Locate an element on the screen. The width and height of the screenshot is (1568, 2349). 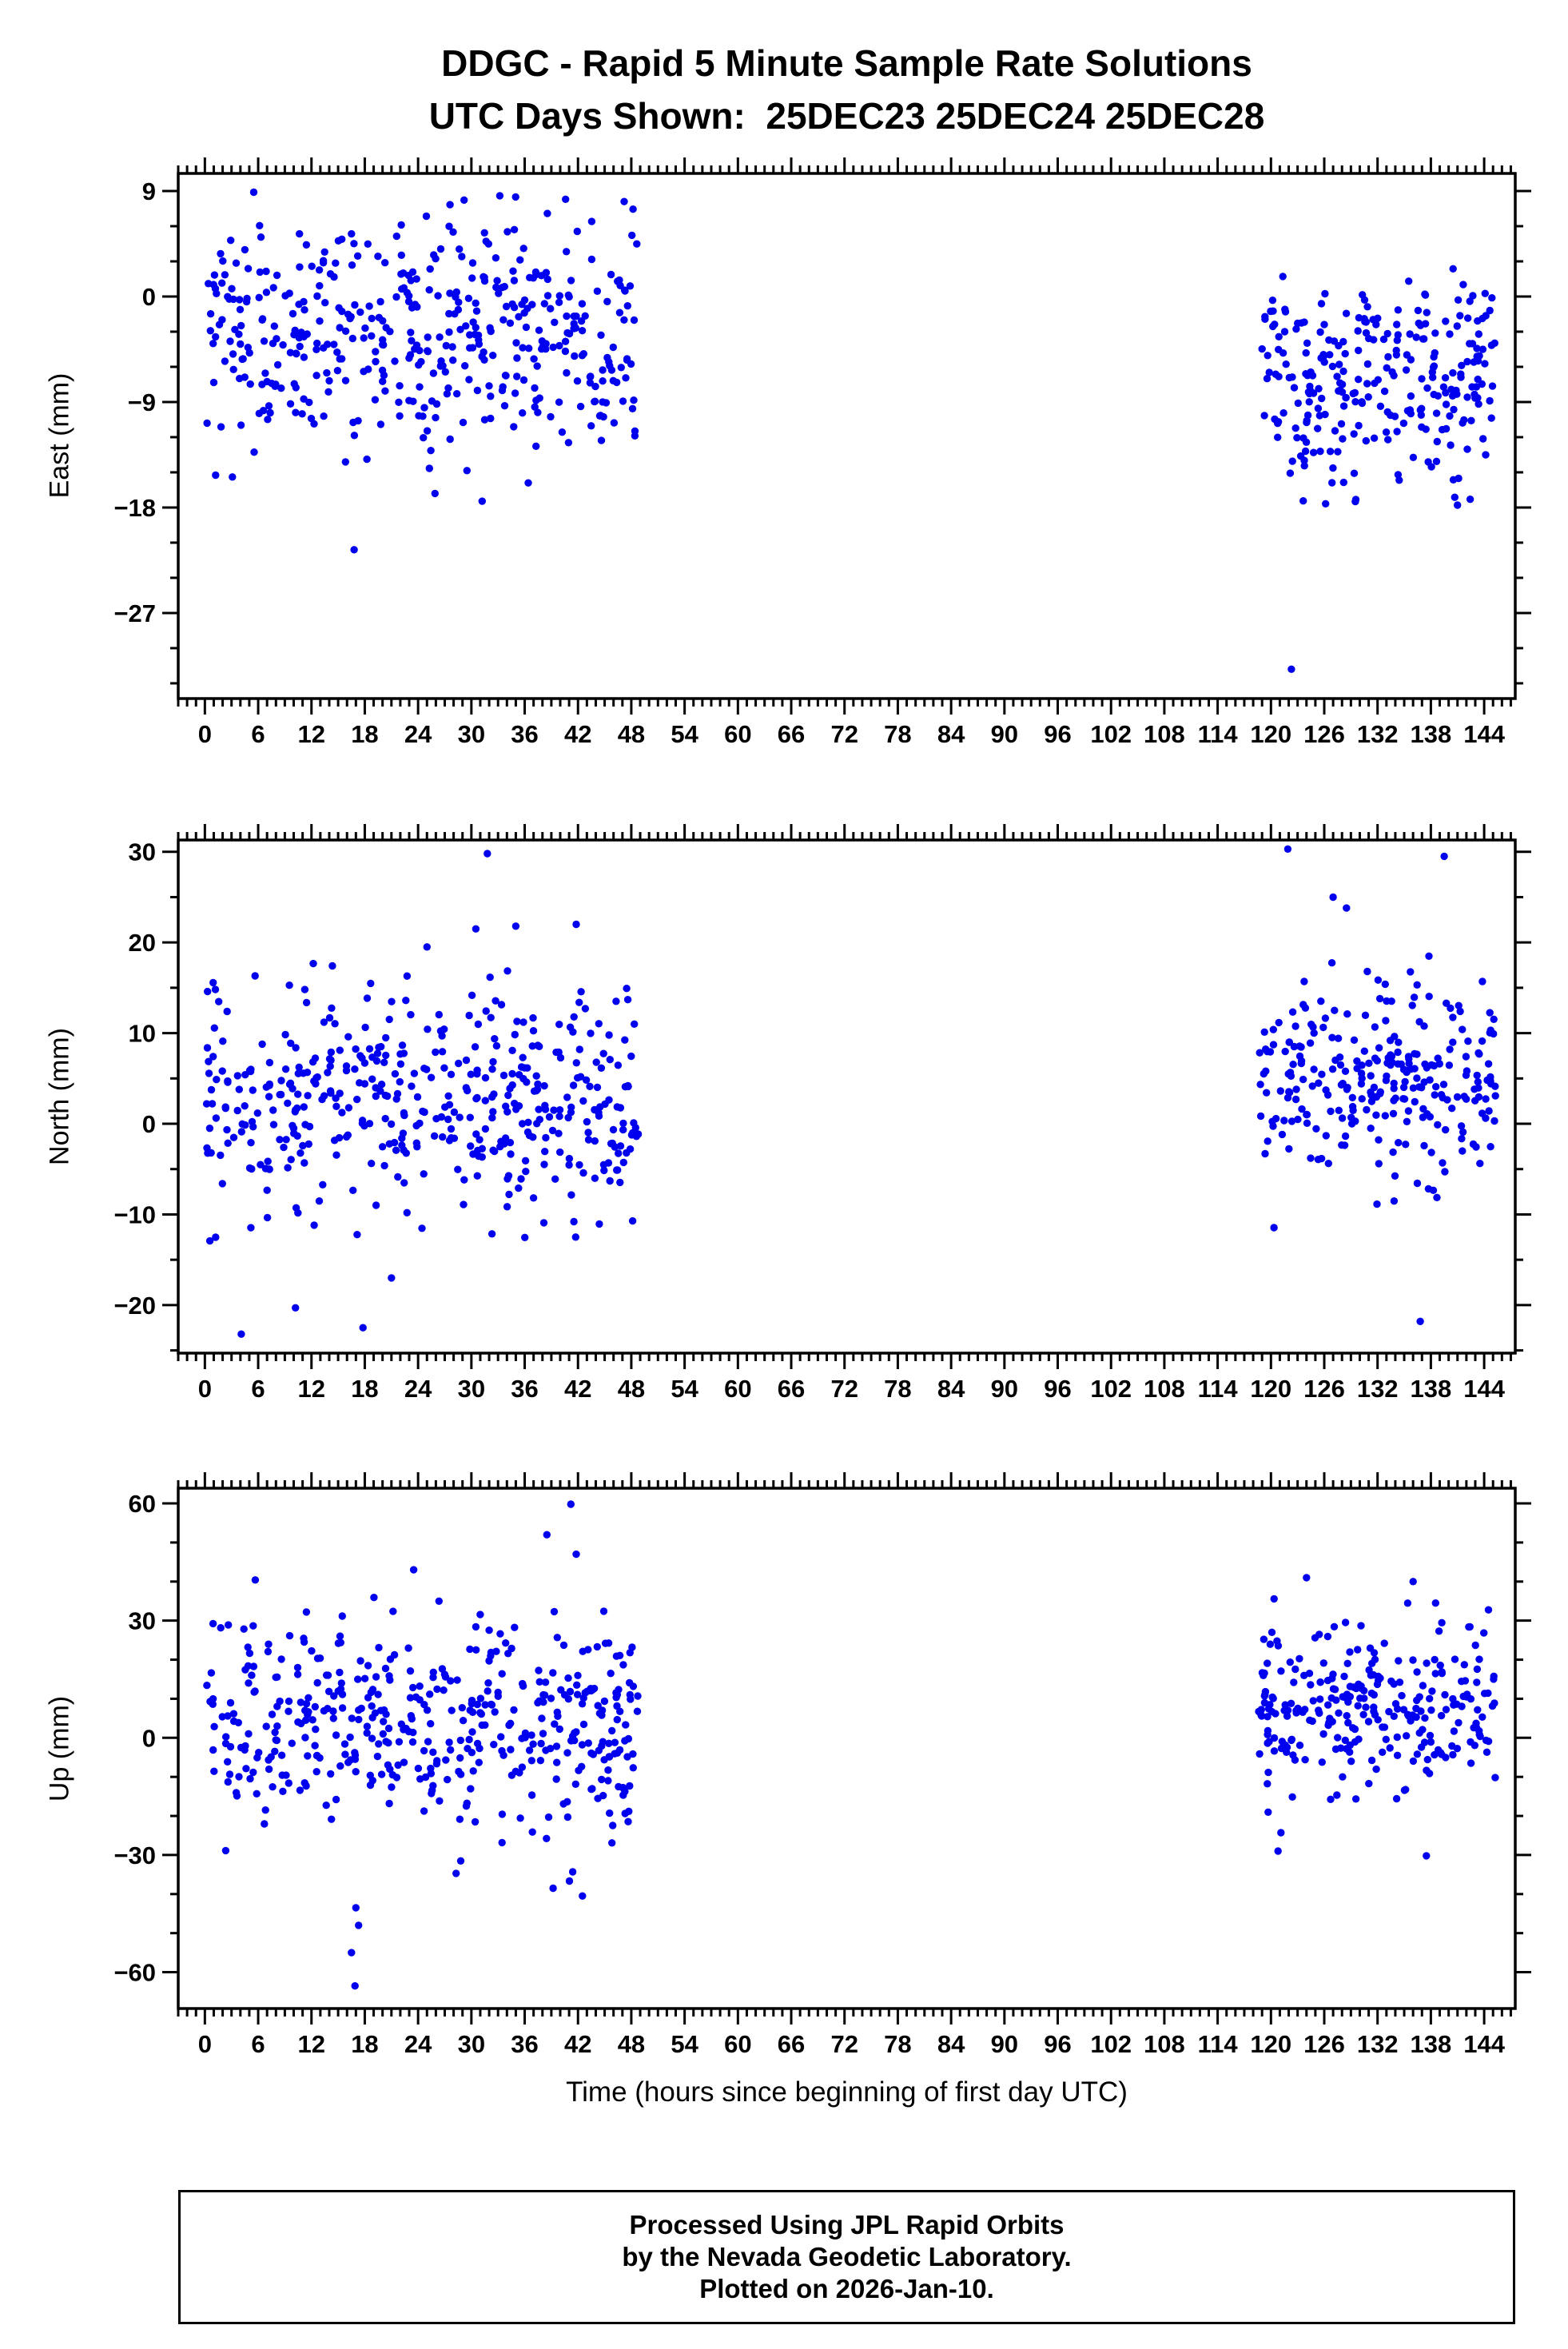
y-tick-label: −60 is located at coordinates (134, 1973).